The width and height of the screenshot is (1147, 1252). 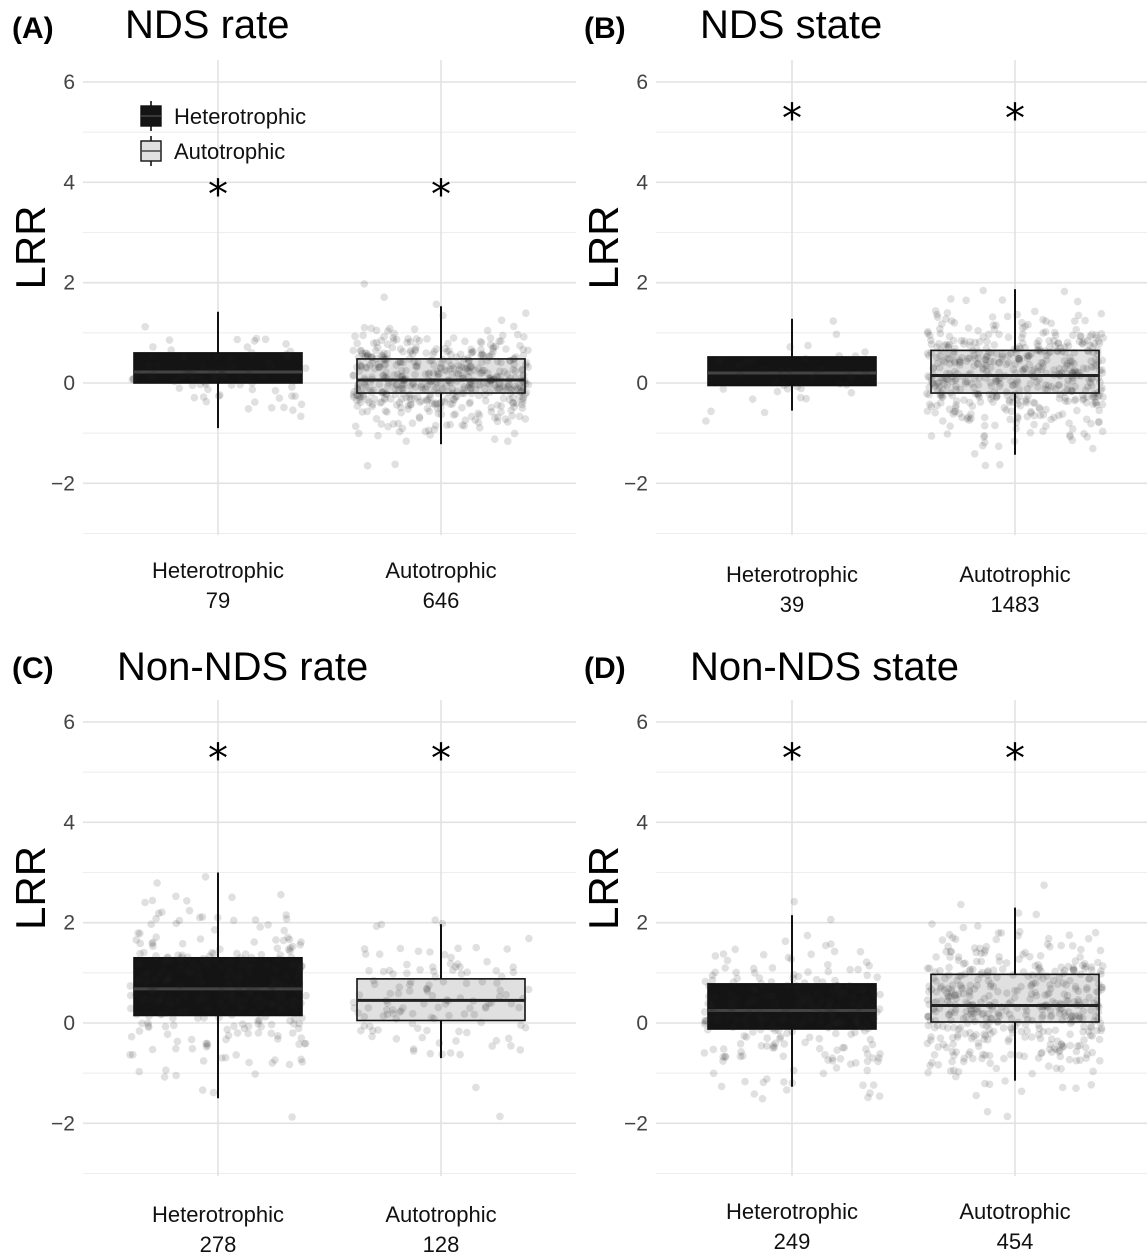 What do you see at coordinates (642, 82) in the screenshot?
I see `y-tick-label: 6` at bounding box center [642, 82].